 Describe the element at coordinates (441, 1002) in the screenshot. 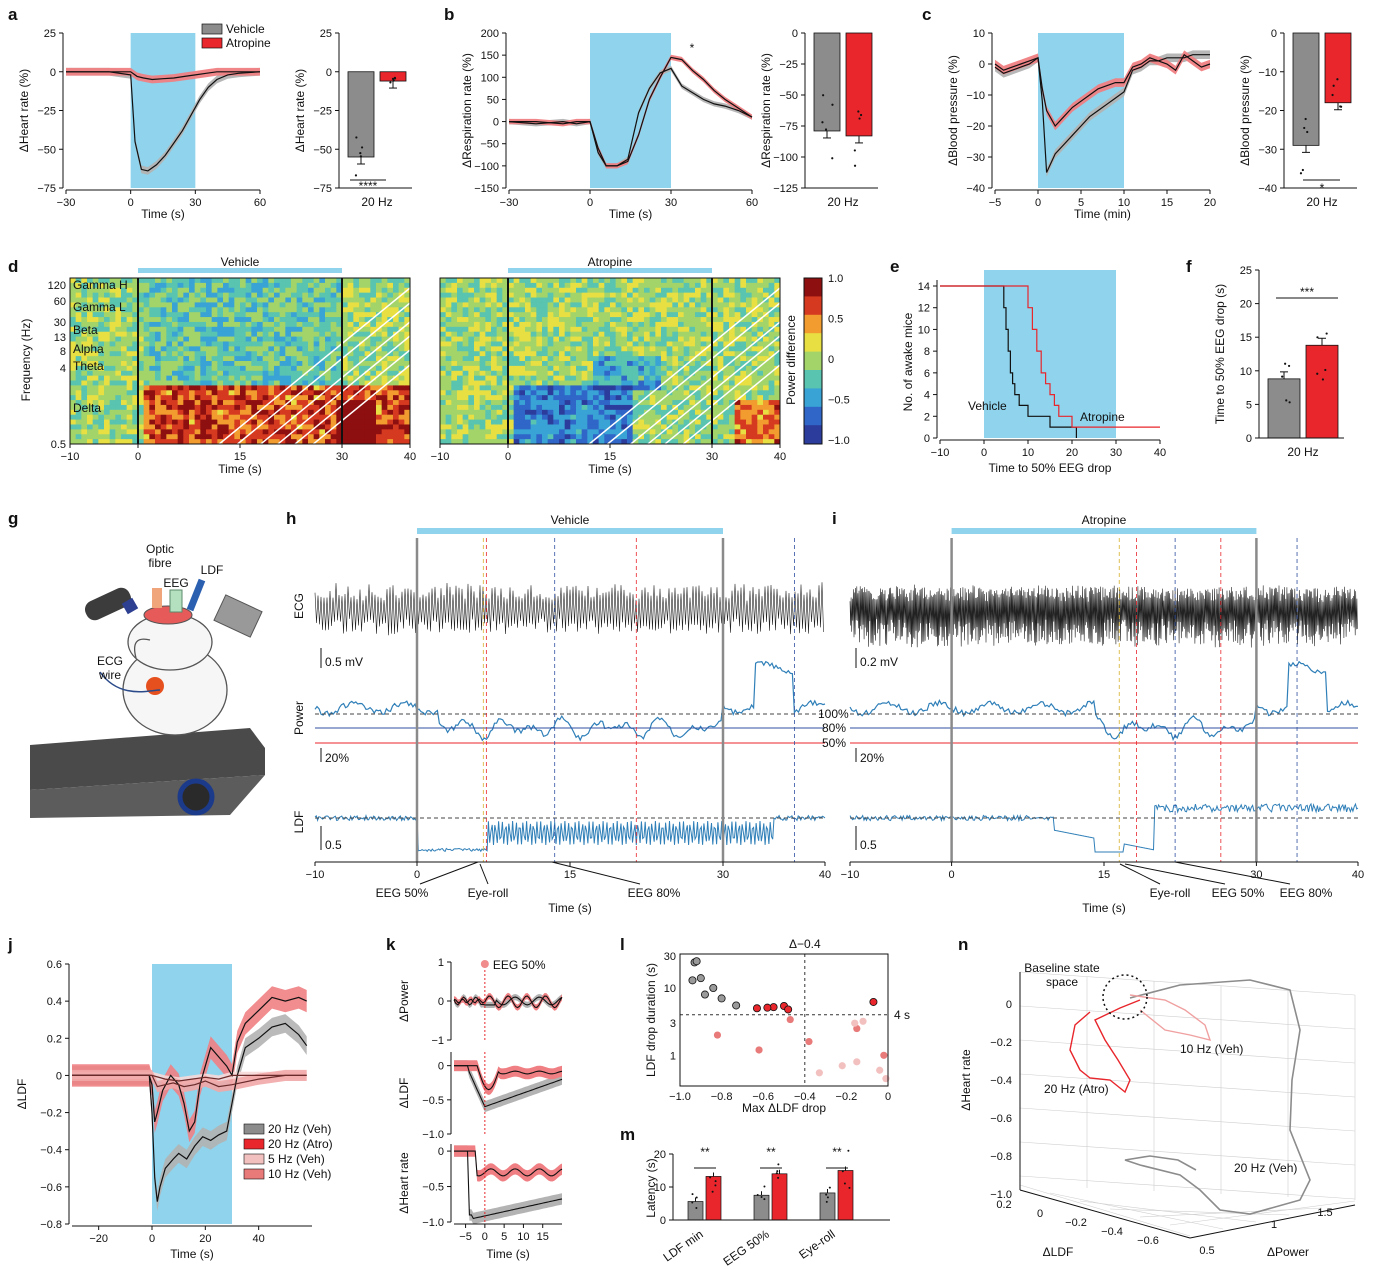

I see `k-row-y-tick-label: 0` at that location.